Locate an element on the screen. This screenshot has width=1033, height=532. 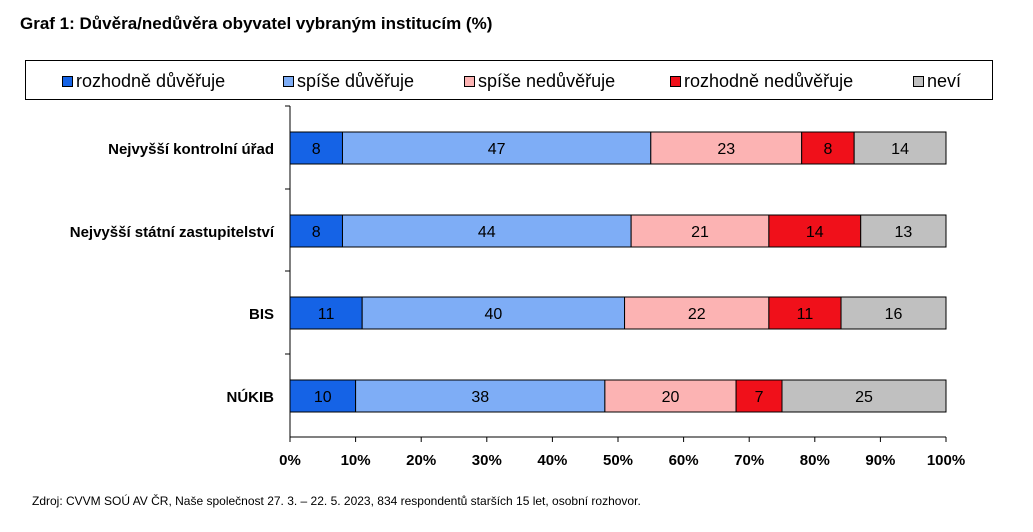
legend-label: neví is located at coordinates (944, 80).